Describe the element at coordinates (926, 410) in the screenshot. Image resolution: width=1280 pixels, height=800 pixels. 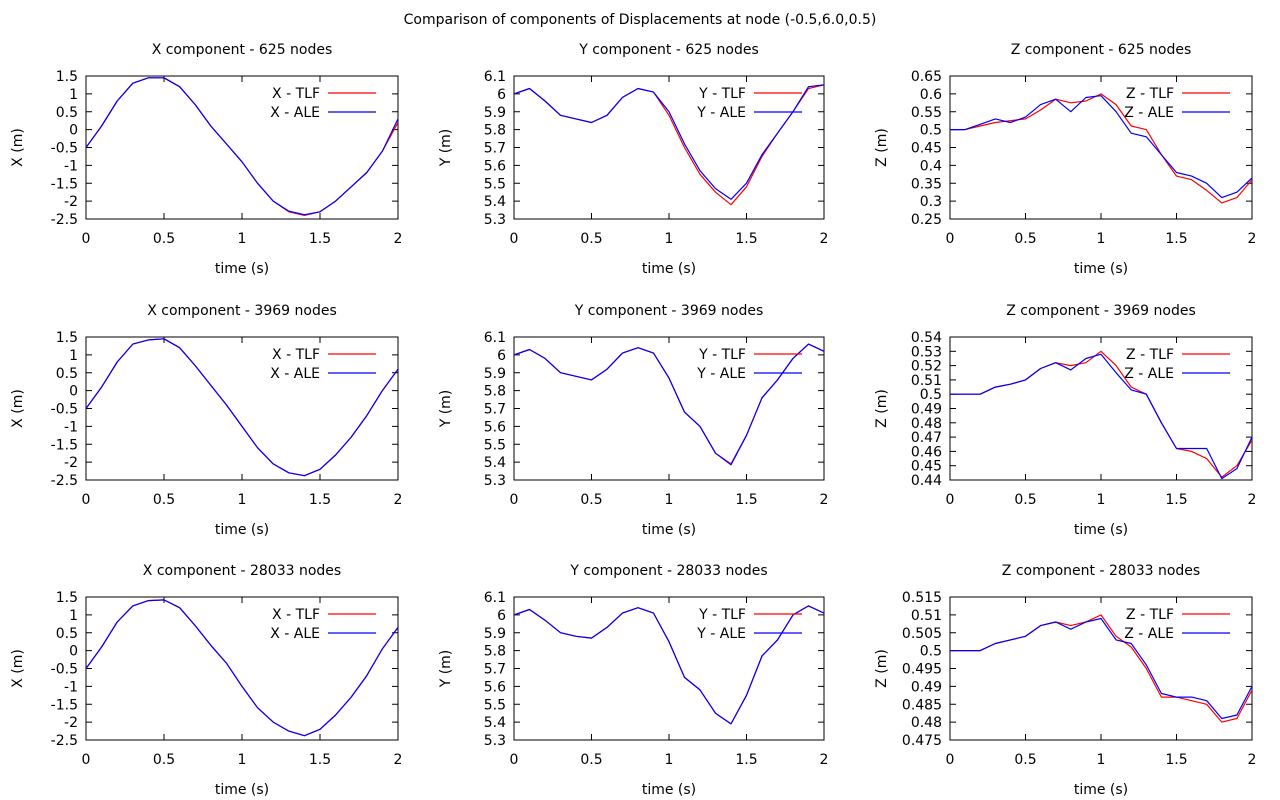
I see `y-tick-label: 0.49` at that location.